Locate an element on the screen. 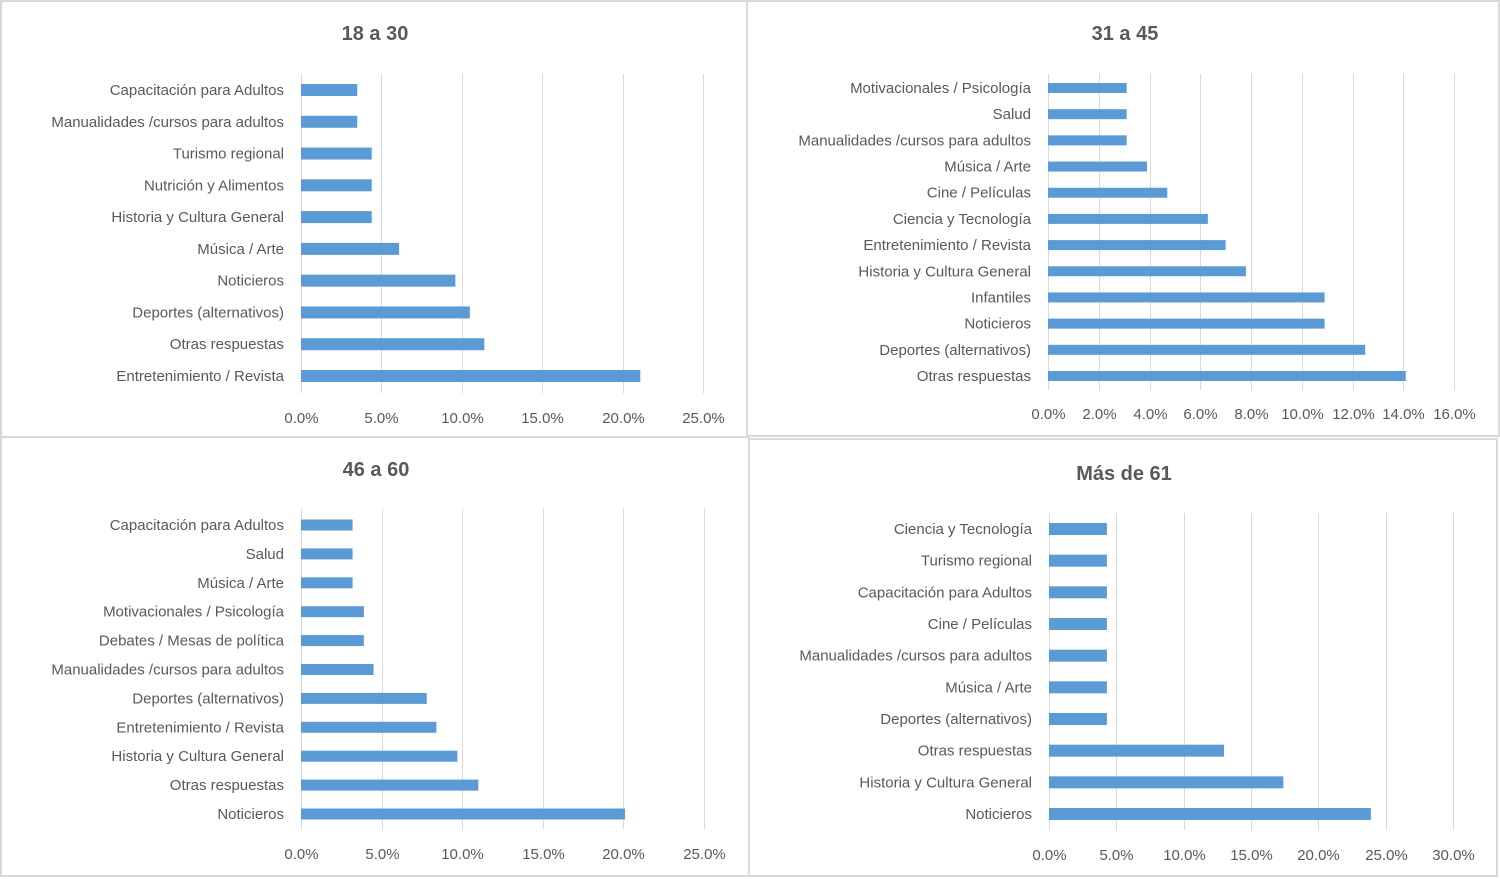 The width and height of the screenshot is (1500, 879). category-label: Turismo regional is located at coordinates (228, 154).